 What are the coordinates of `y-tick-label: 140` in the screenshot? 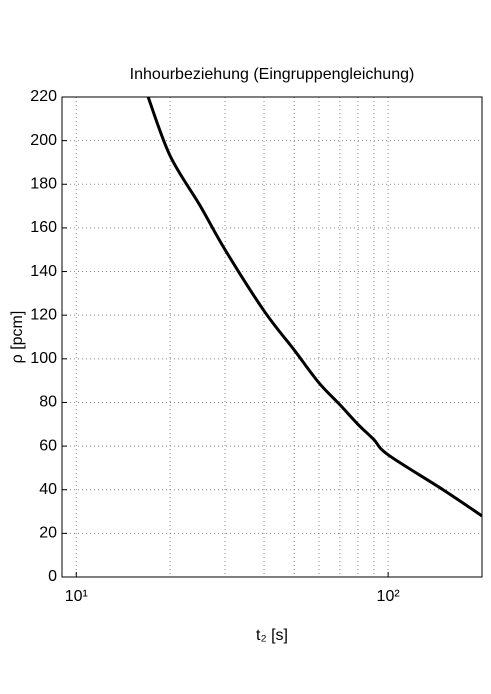 It's located at (43, 271).